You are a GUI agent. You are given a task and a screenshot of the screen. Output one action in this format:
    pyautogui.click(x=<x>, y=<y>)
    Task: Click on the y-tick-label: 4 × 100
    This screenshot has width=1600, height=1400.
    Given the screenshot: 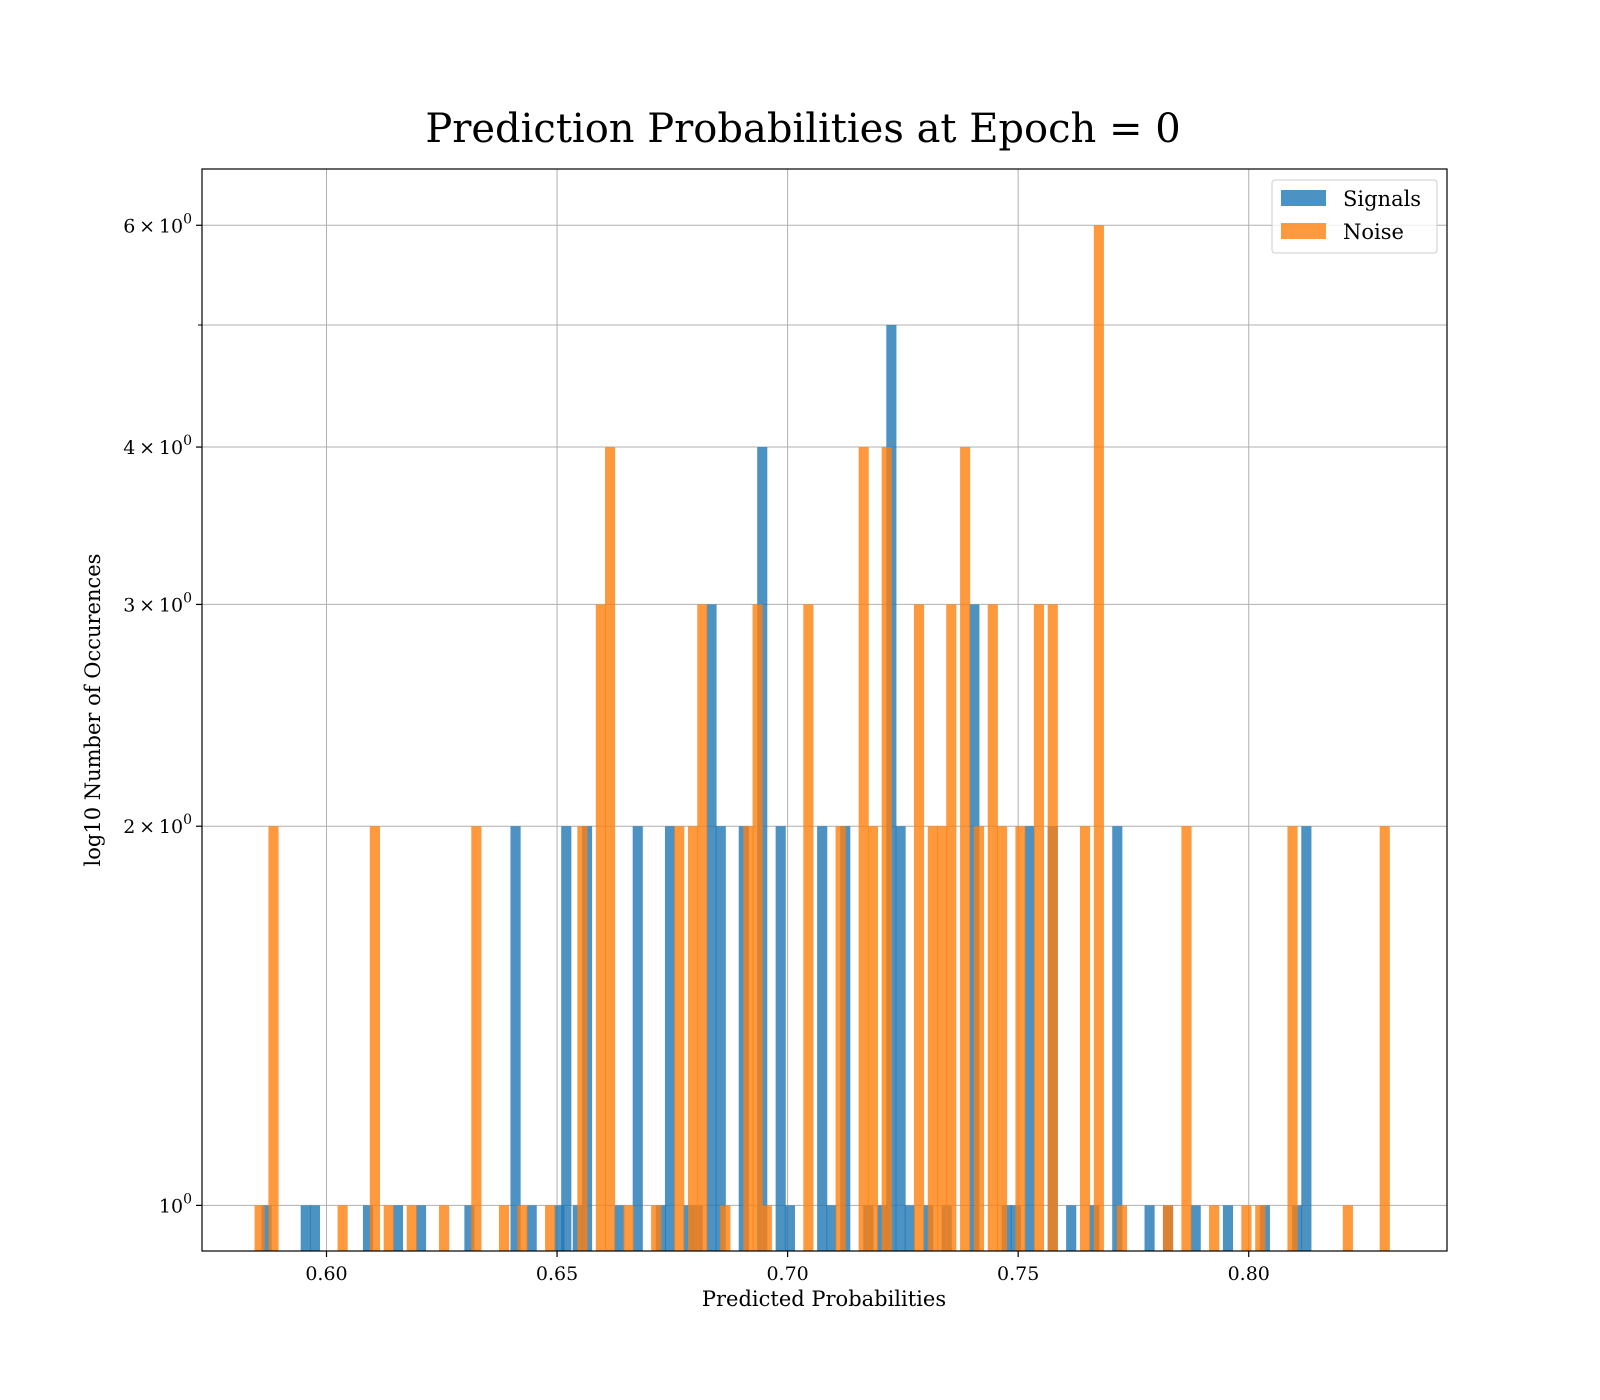 What is the action you would take?
    pyautogui.click(x=157, y=446)
    